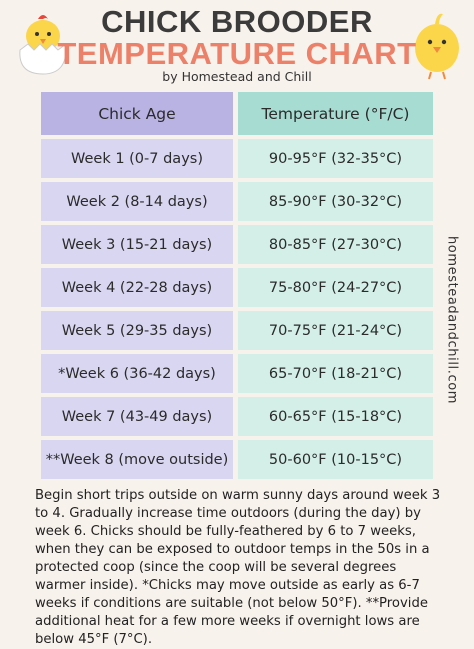 The image size is (474, 649). What do you see at coordinates (437, 46) in the screenshot?
I see `chick-icon` at bounding box center [437, 46].